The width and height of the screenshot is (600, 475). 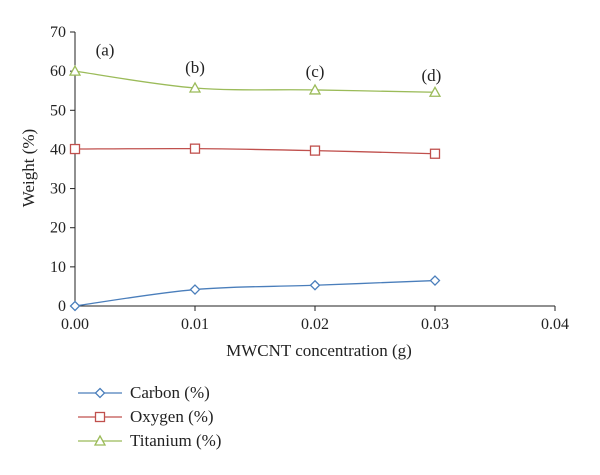 What do you see at coordinates (105, 49) in the screenshot?
I see `annotation-label: (a)` at bounding box center [105, 49].